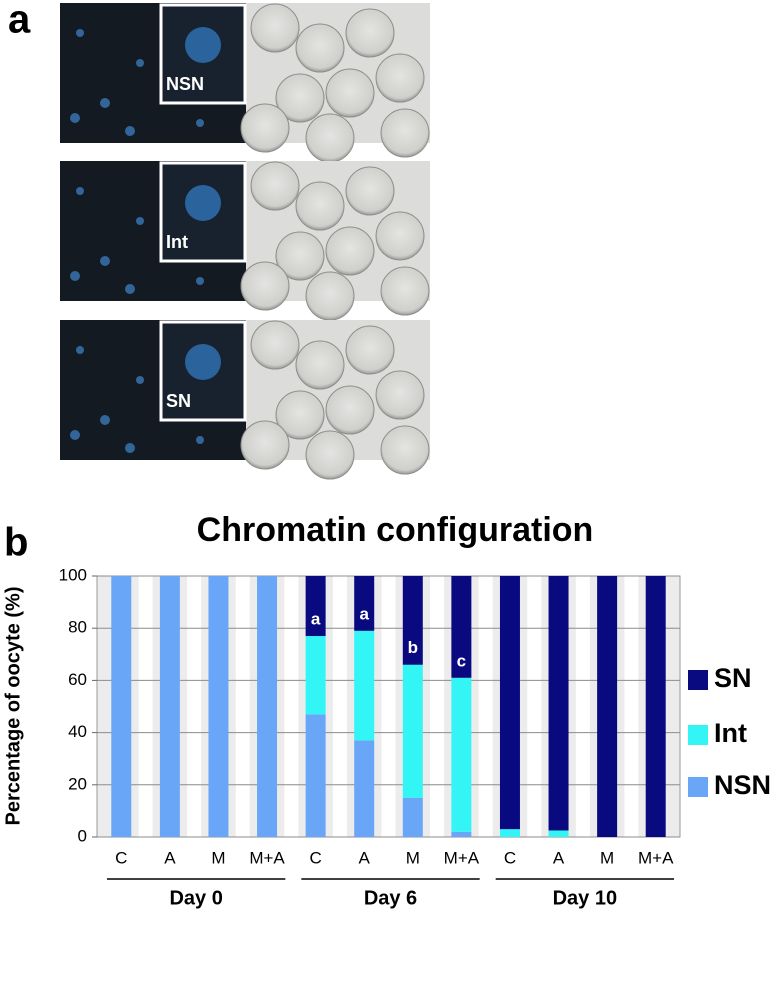 Image resolution: width=780 pixels, height=1002 pixels. Describe the element at coordinates (77, 679) in the screenshot. I see `y-tick-label: 60` at that location.